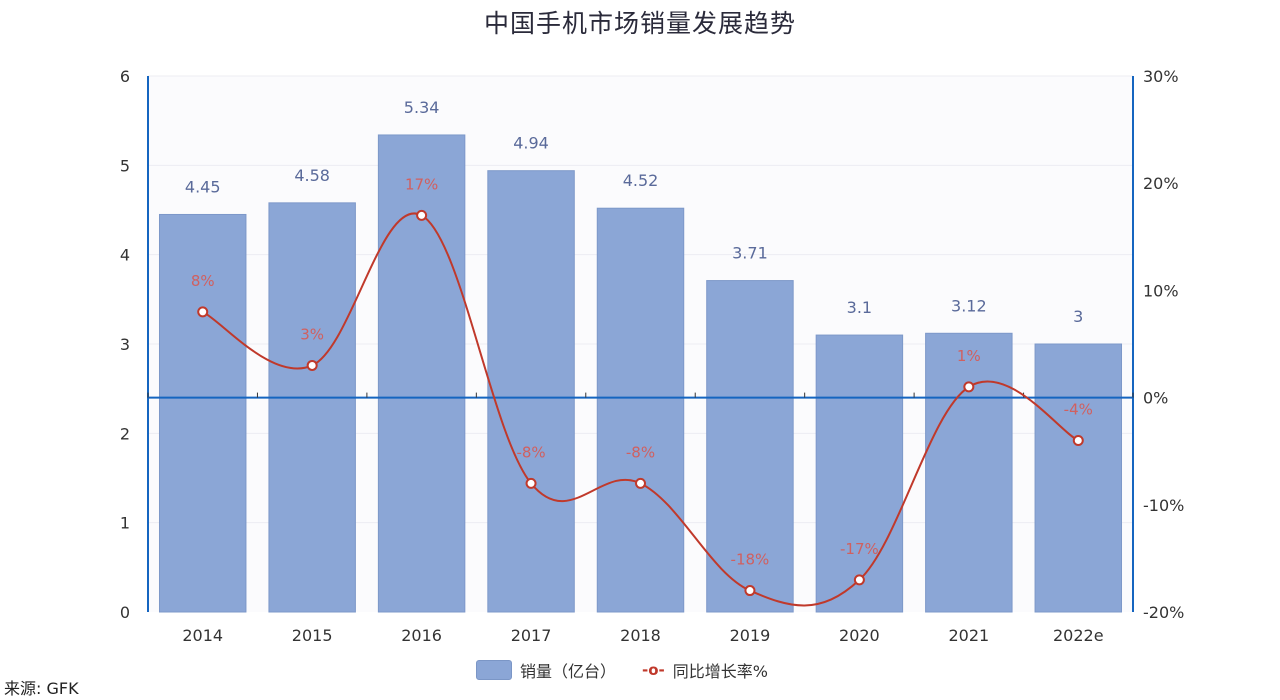  Describe the element at coordinates (421, 184) in the screenshot. I see `line-value-label: 17%` at that location.